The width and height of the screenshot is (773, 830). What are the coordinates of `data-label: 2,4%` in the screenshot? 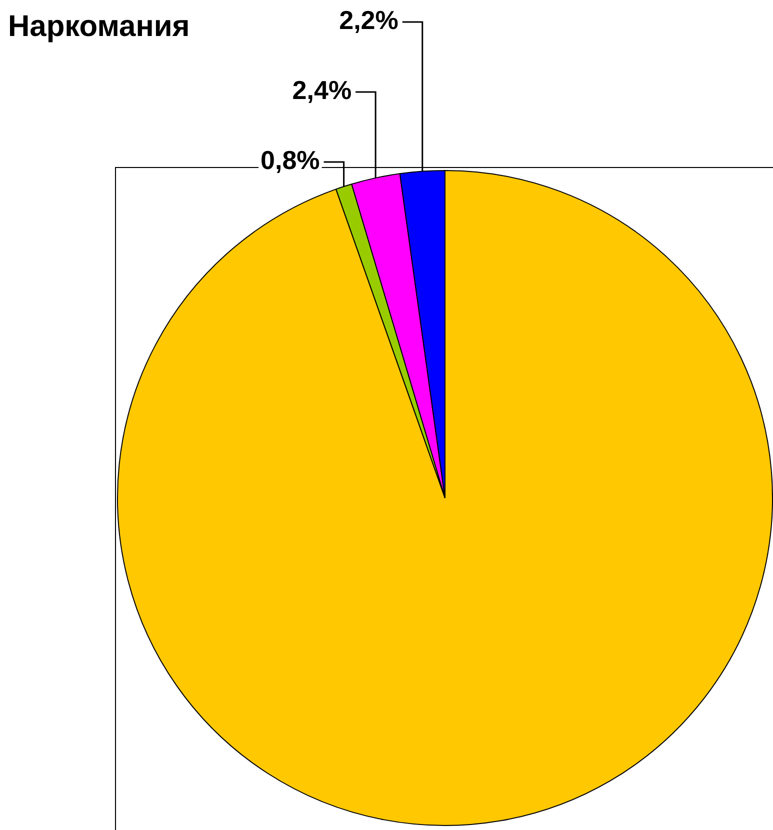 It's located at (322, 90).